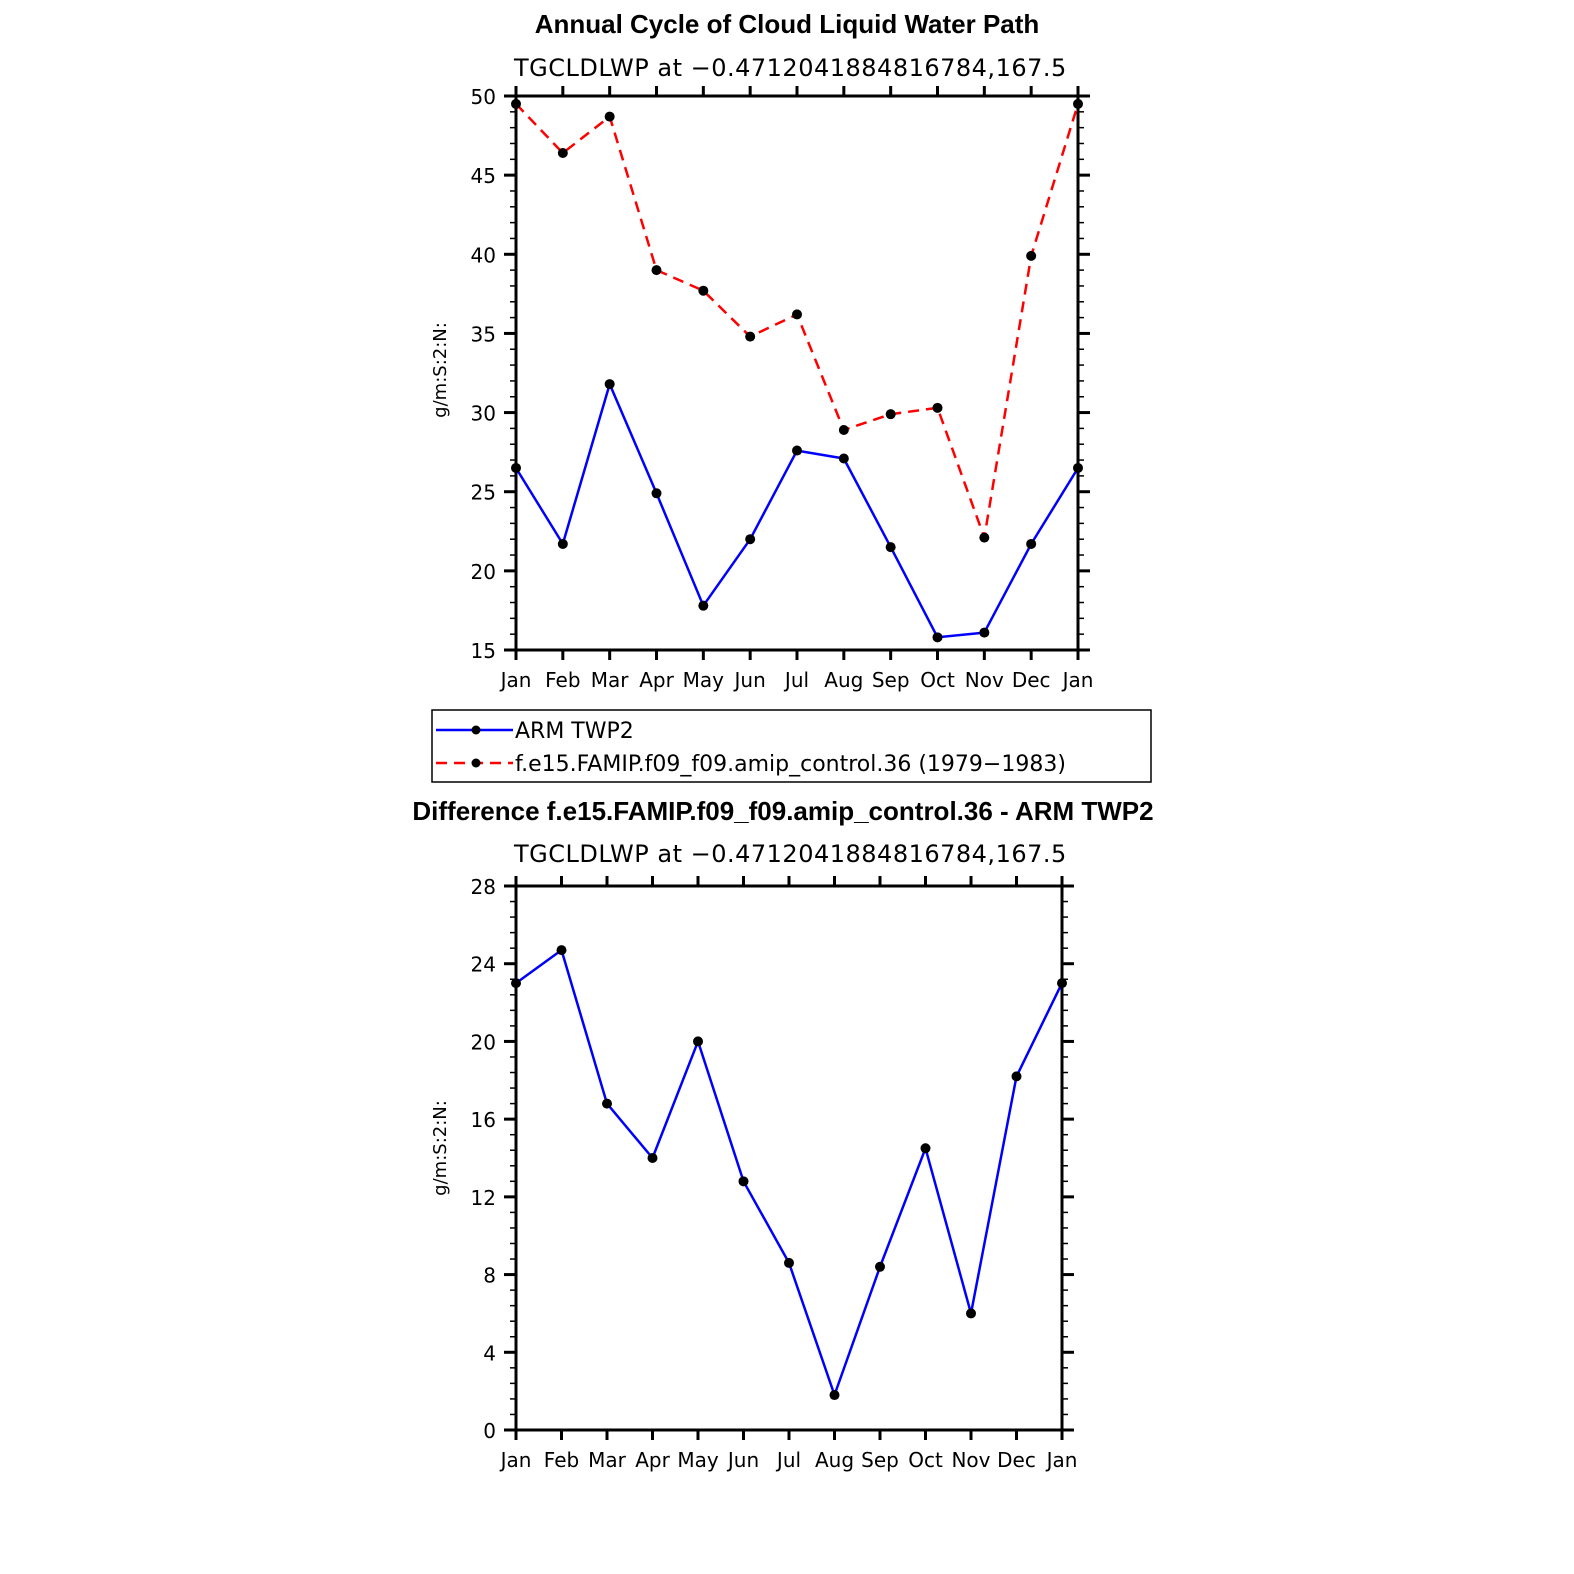 The width and height of the screenshot is (1574, 1574). I want to click on y-tick-label: 30, so click(483, 414).